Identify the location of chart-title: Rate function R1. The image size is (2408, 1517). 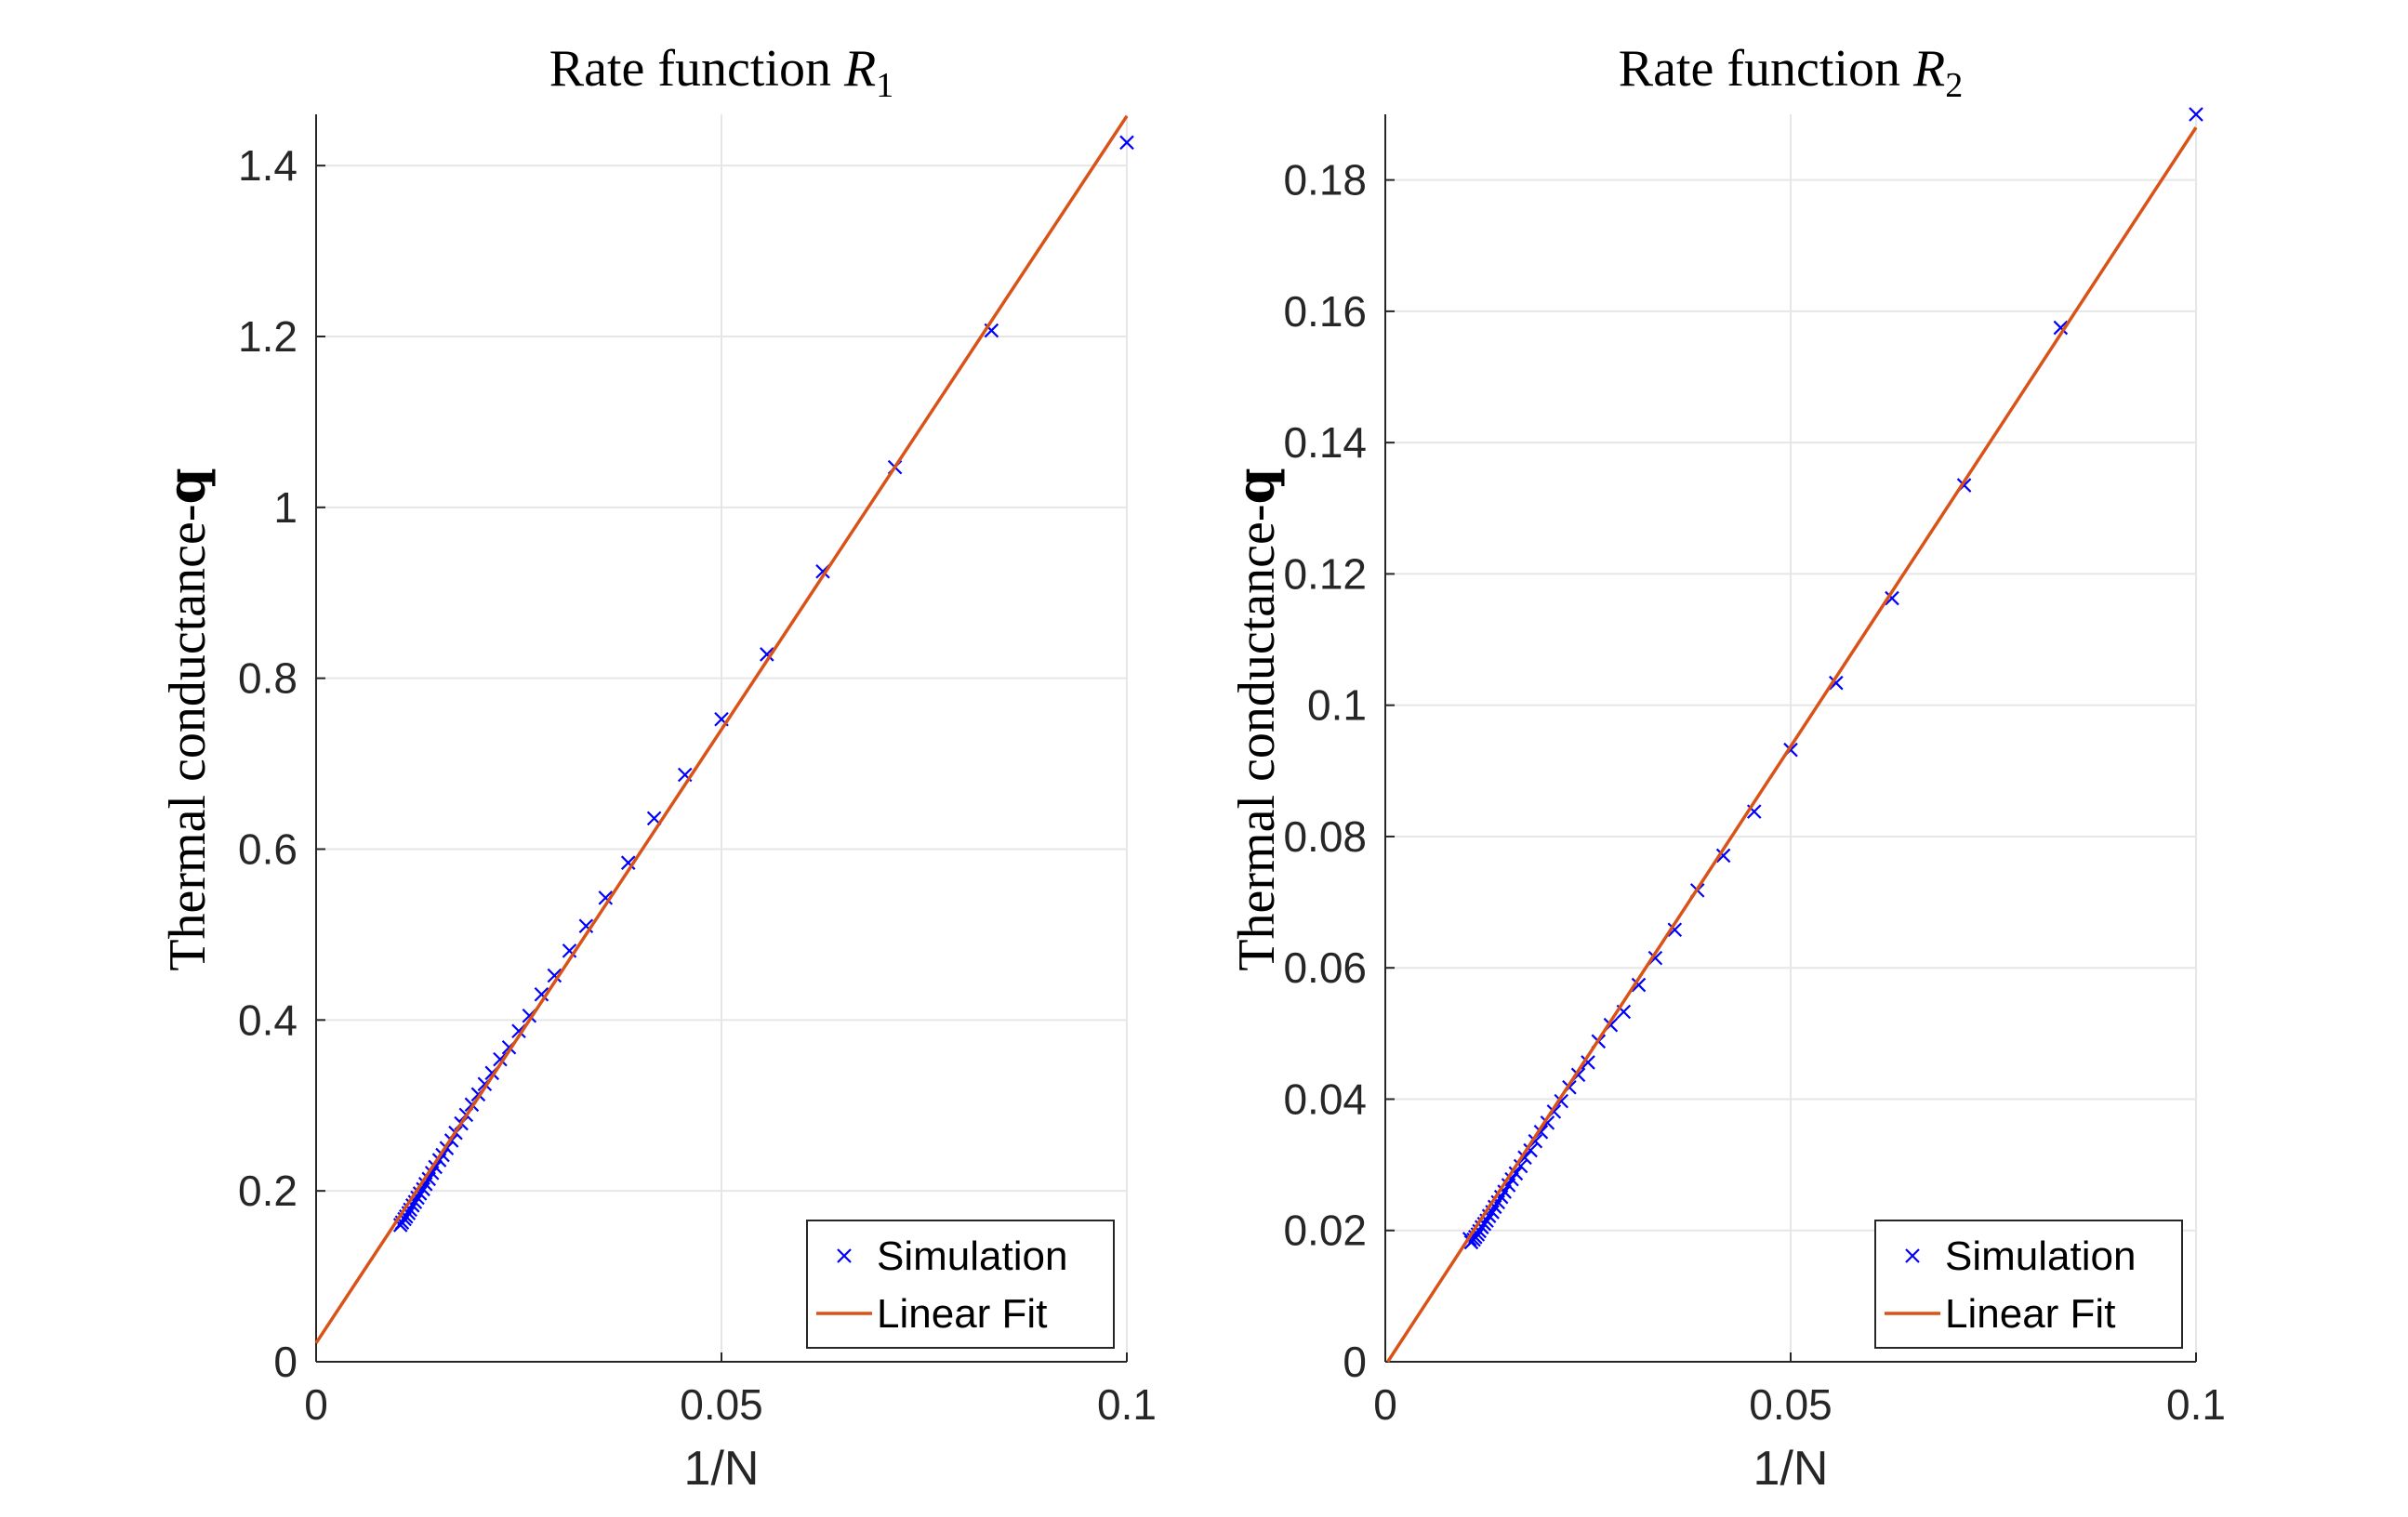
(721, 72).